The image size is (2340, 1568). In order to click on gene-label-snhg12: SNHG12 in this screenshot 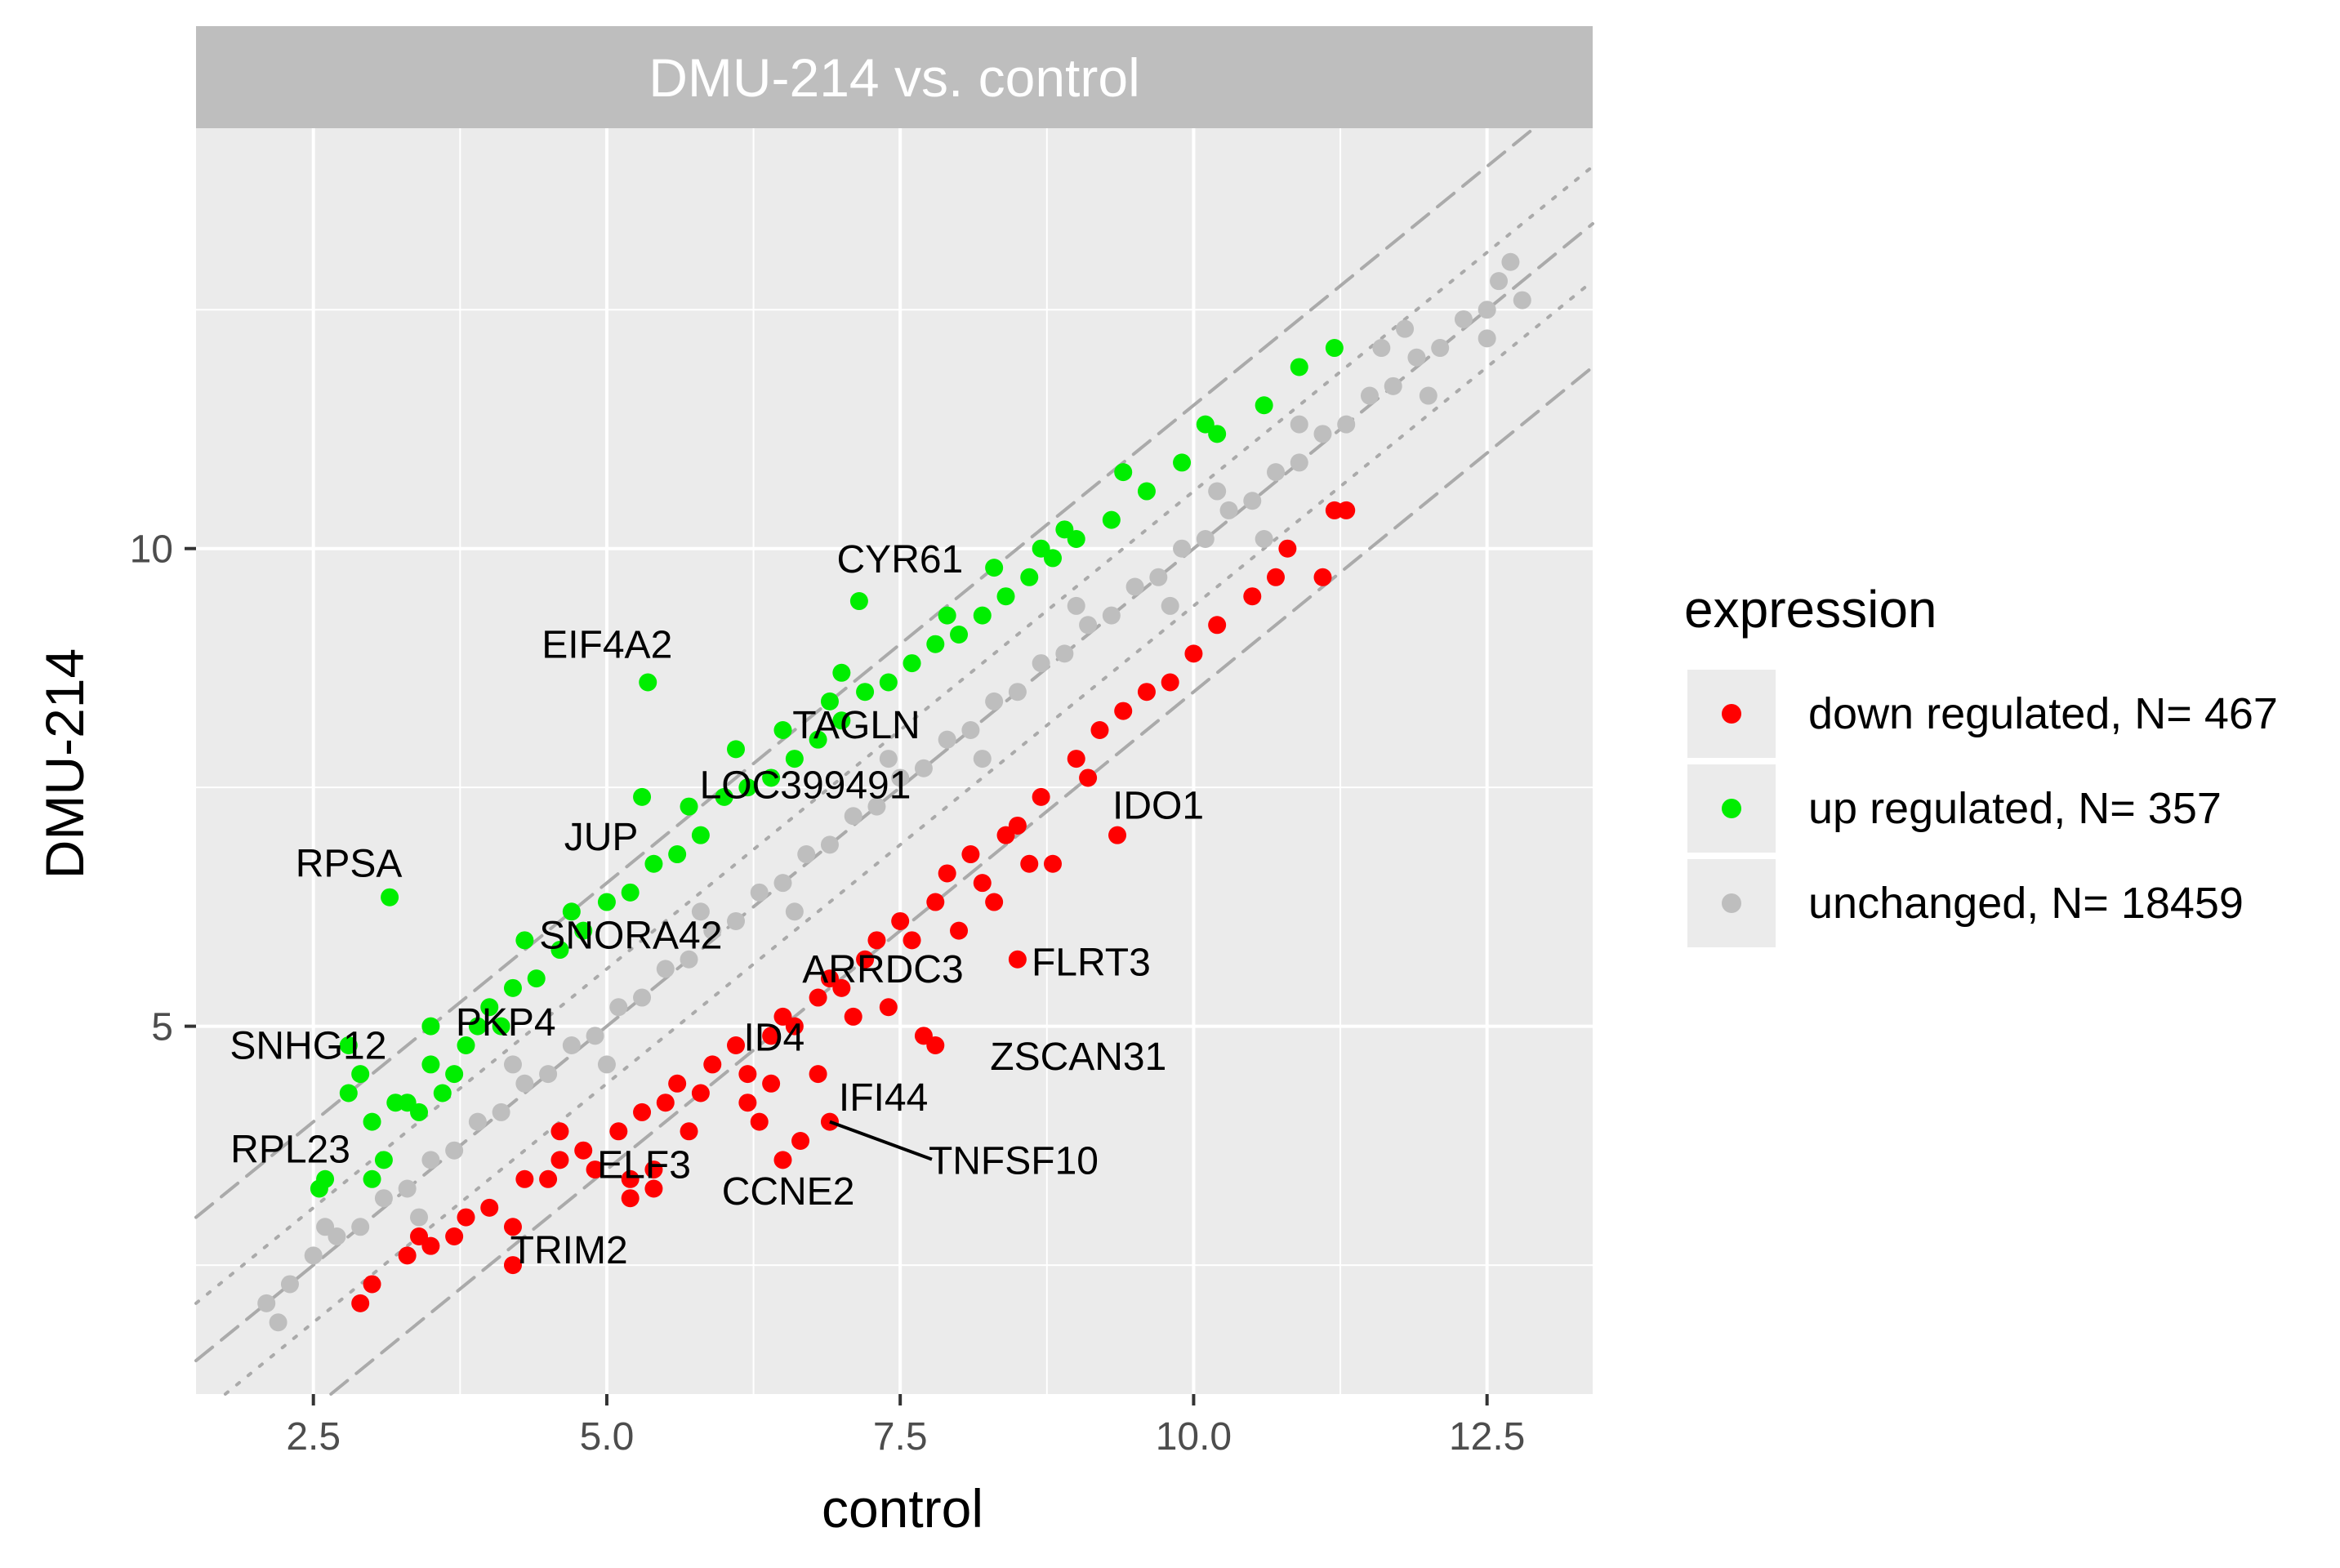, I will do `click(308, 1046)`.